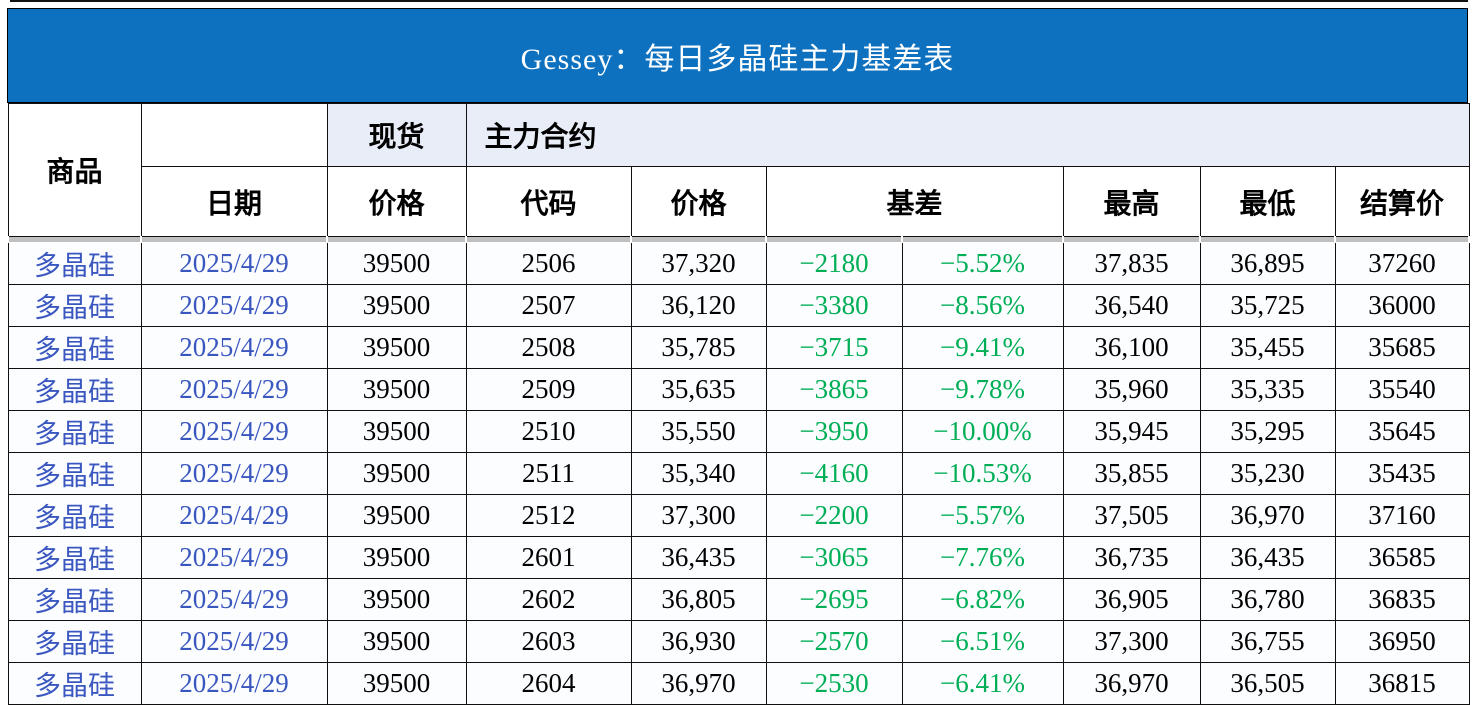  I want to click on report-title-bar: Gessey：每日多晶硅主力基差表, so click(737, 55).